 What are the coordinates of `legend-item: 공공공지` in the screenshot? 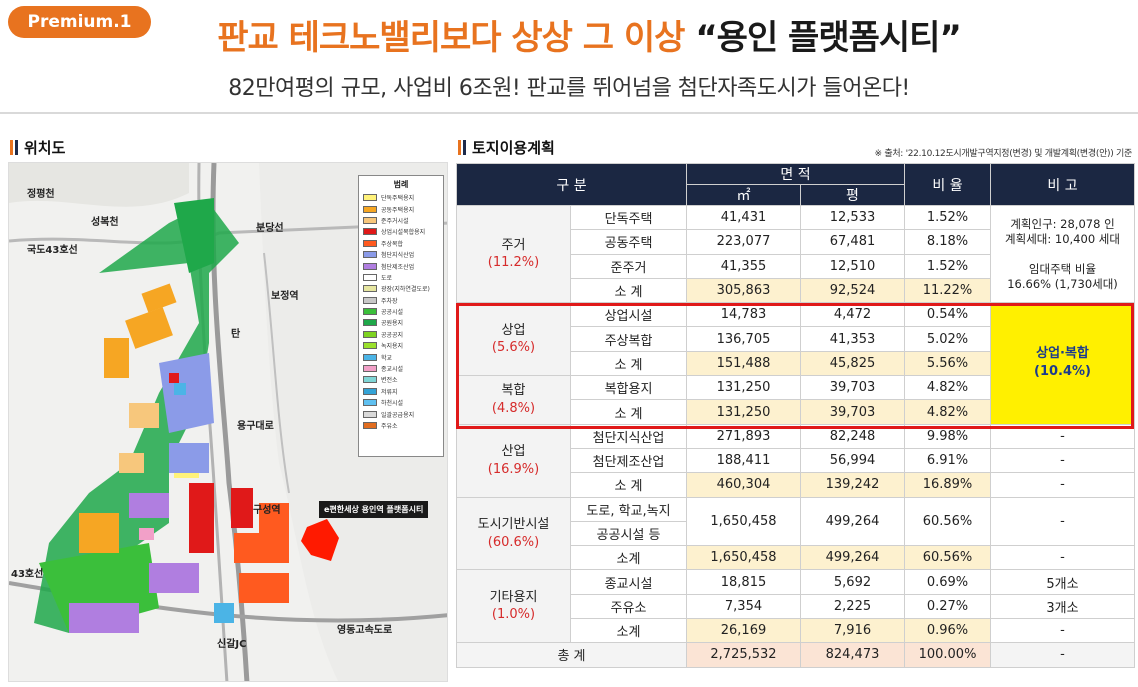 It's located at (401, 334).